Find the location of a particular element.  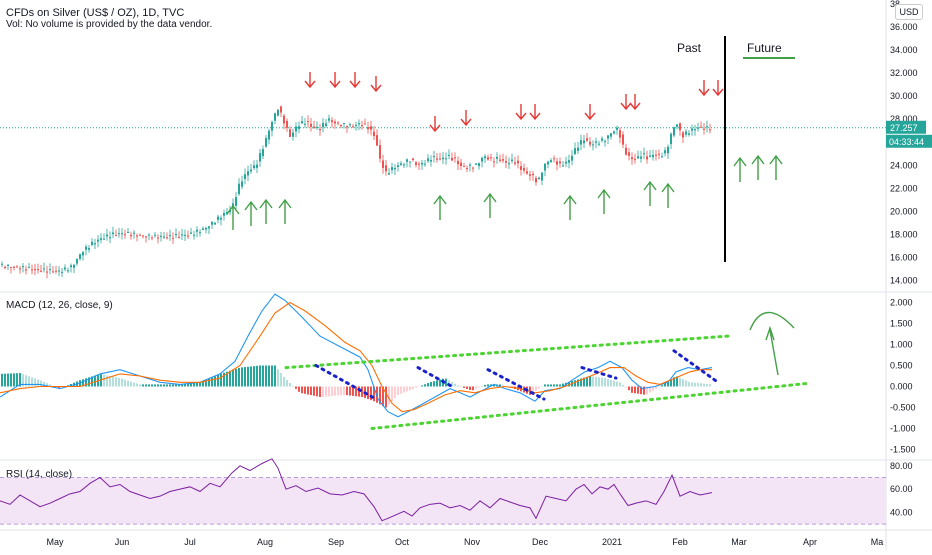

up-arrow-annotation is located at coordinates (570, 207).